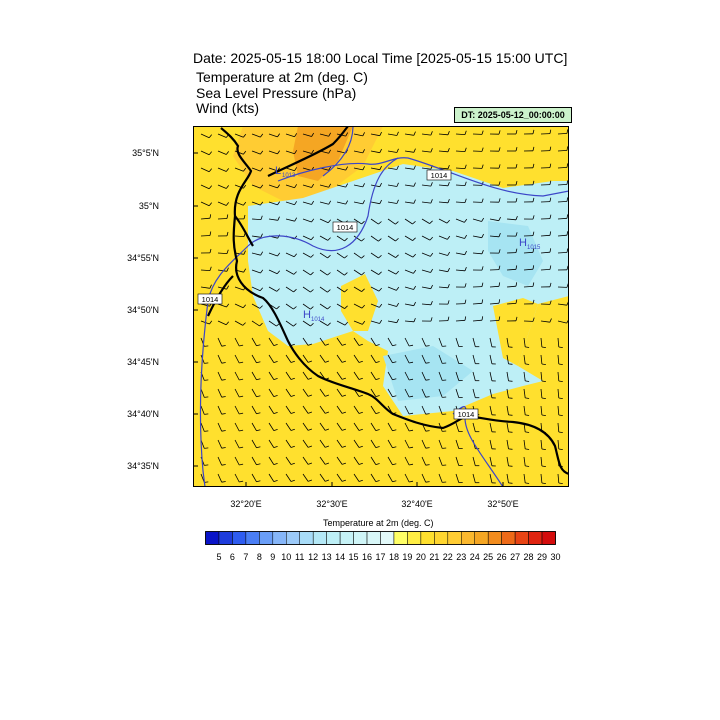 Image resolution: width=720 pixels, height=720 pixels. I want to click on svg-text: 1015, so click(534, 248).